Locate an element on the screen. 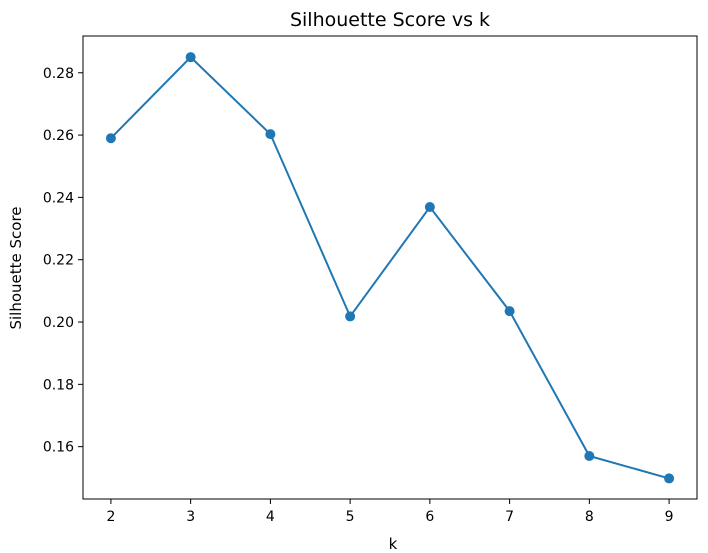  y-tick-label: 0.18 is located at coordinates (58, 385).